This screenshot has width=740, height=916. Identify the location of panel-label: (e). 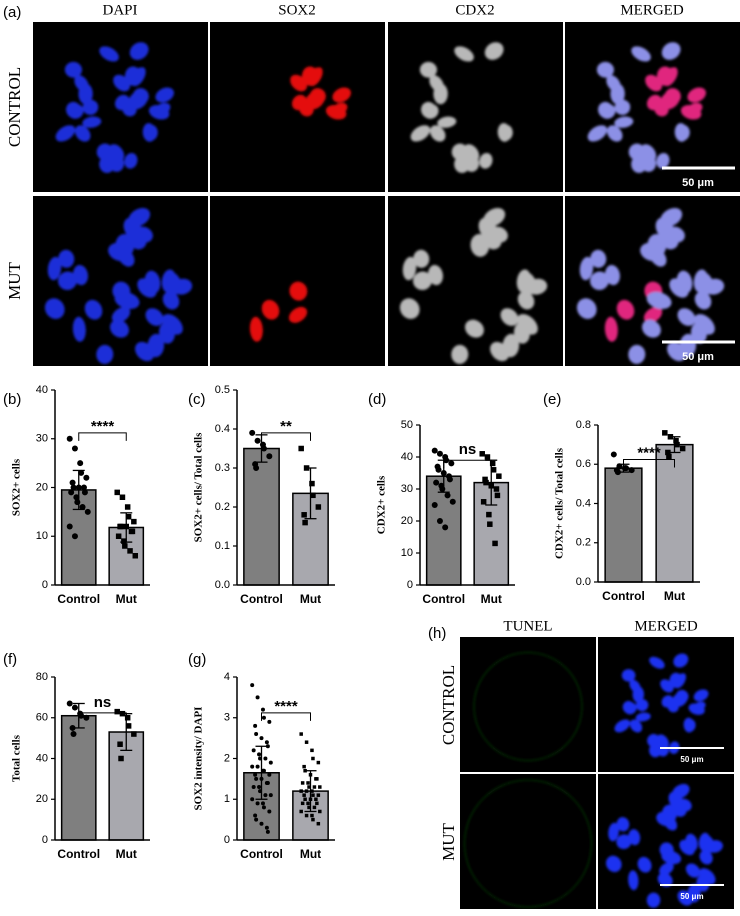
(552, 399).